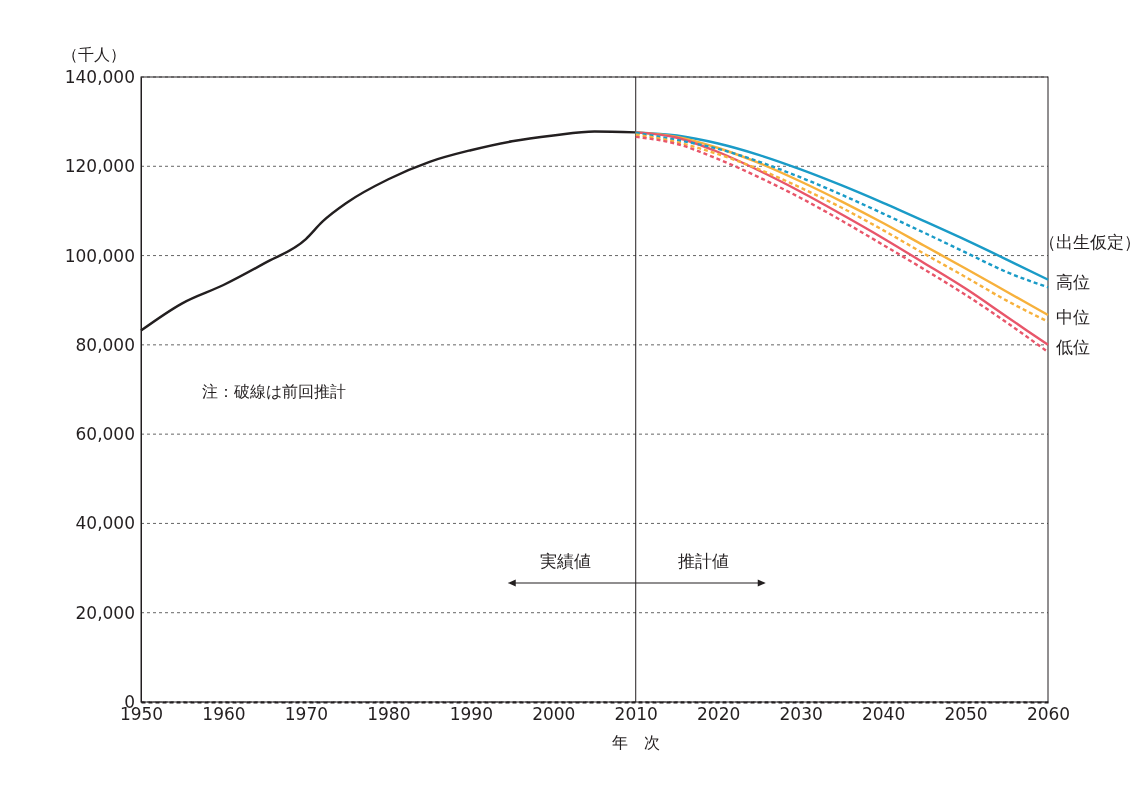 The width and height of the screenshot is (1146, 786). I want to click on x-axis-title: 年 次, so click(635, 742).